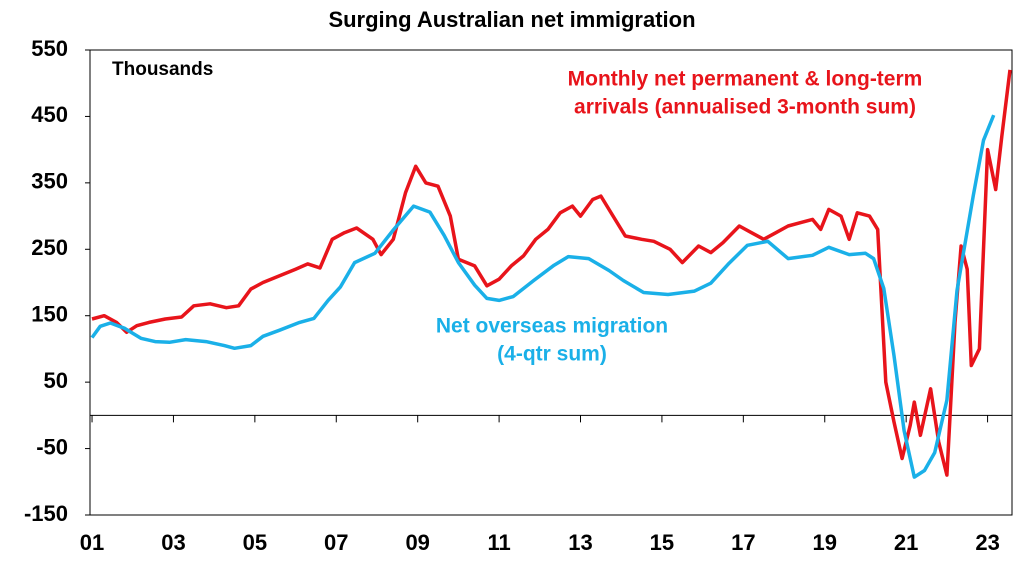  What do you see at coordinates (92, 542) in the screenshot?
I see `x-tick-label: 01` at bounding box center [92, 542].